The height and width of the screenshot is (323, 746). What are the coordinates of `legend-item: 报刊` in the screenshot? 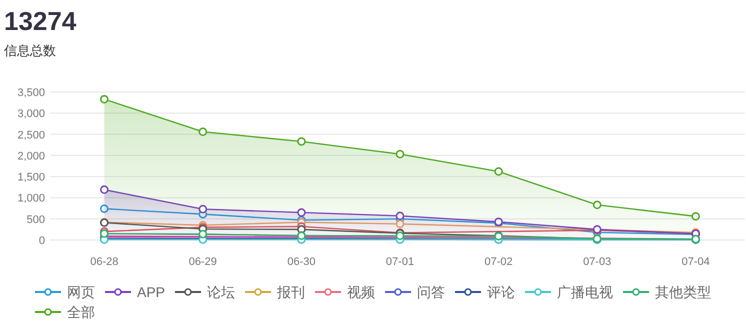 It's located at (275, 292).